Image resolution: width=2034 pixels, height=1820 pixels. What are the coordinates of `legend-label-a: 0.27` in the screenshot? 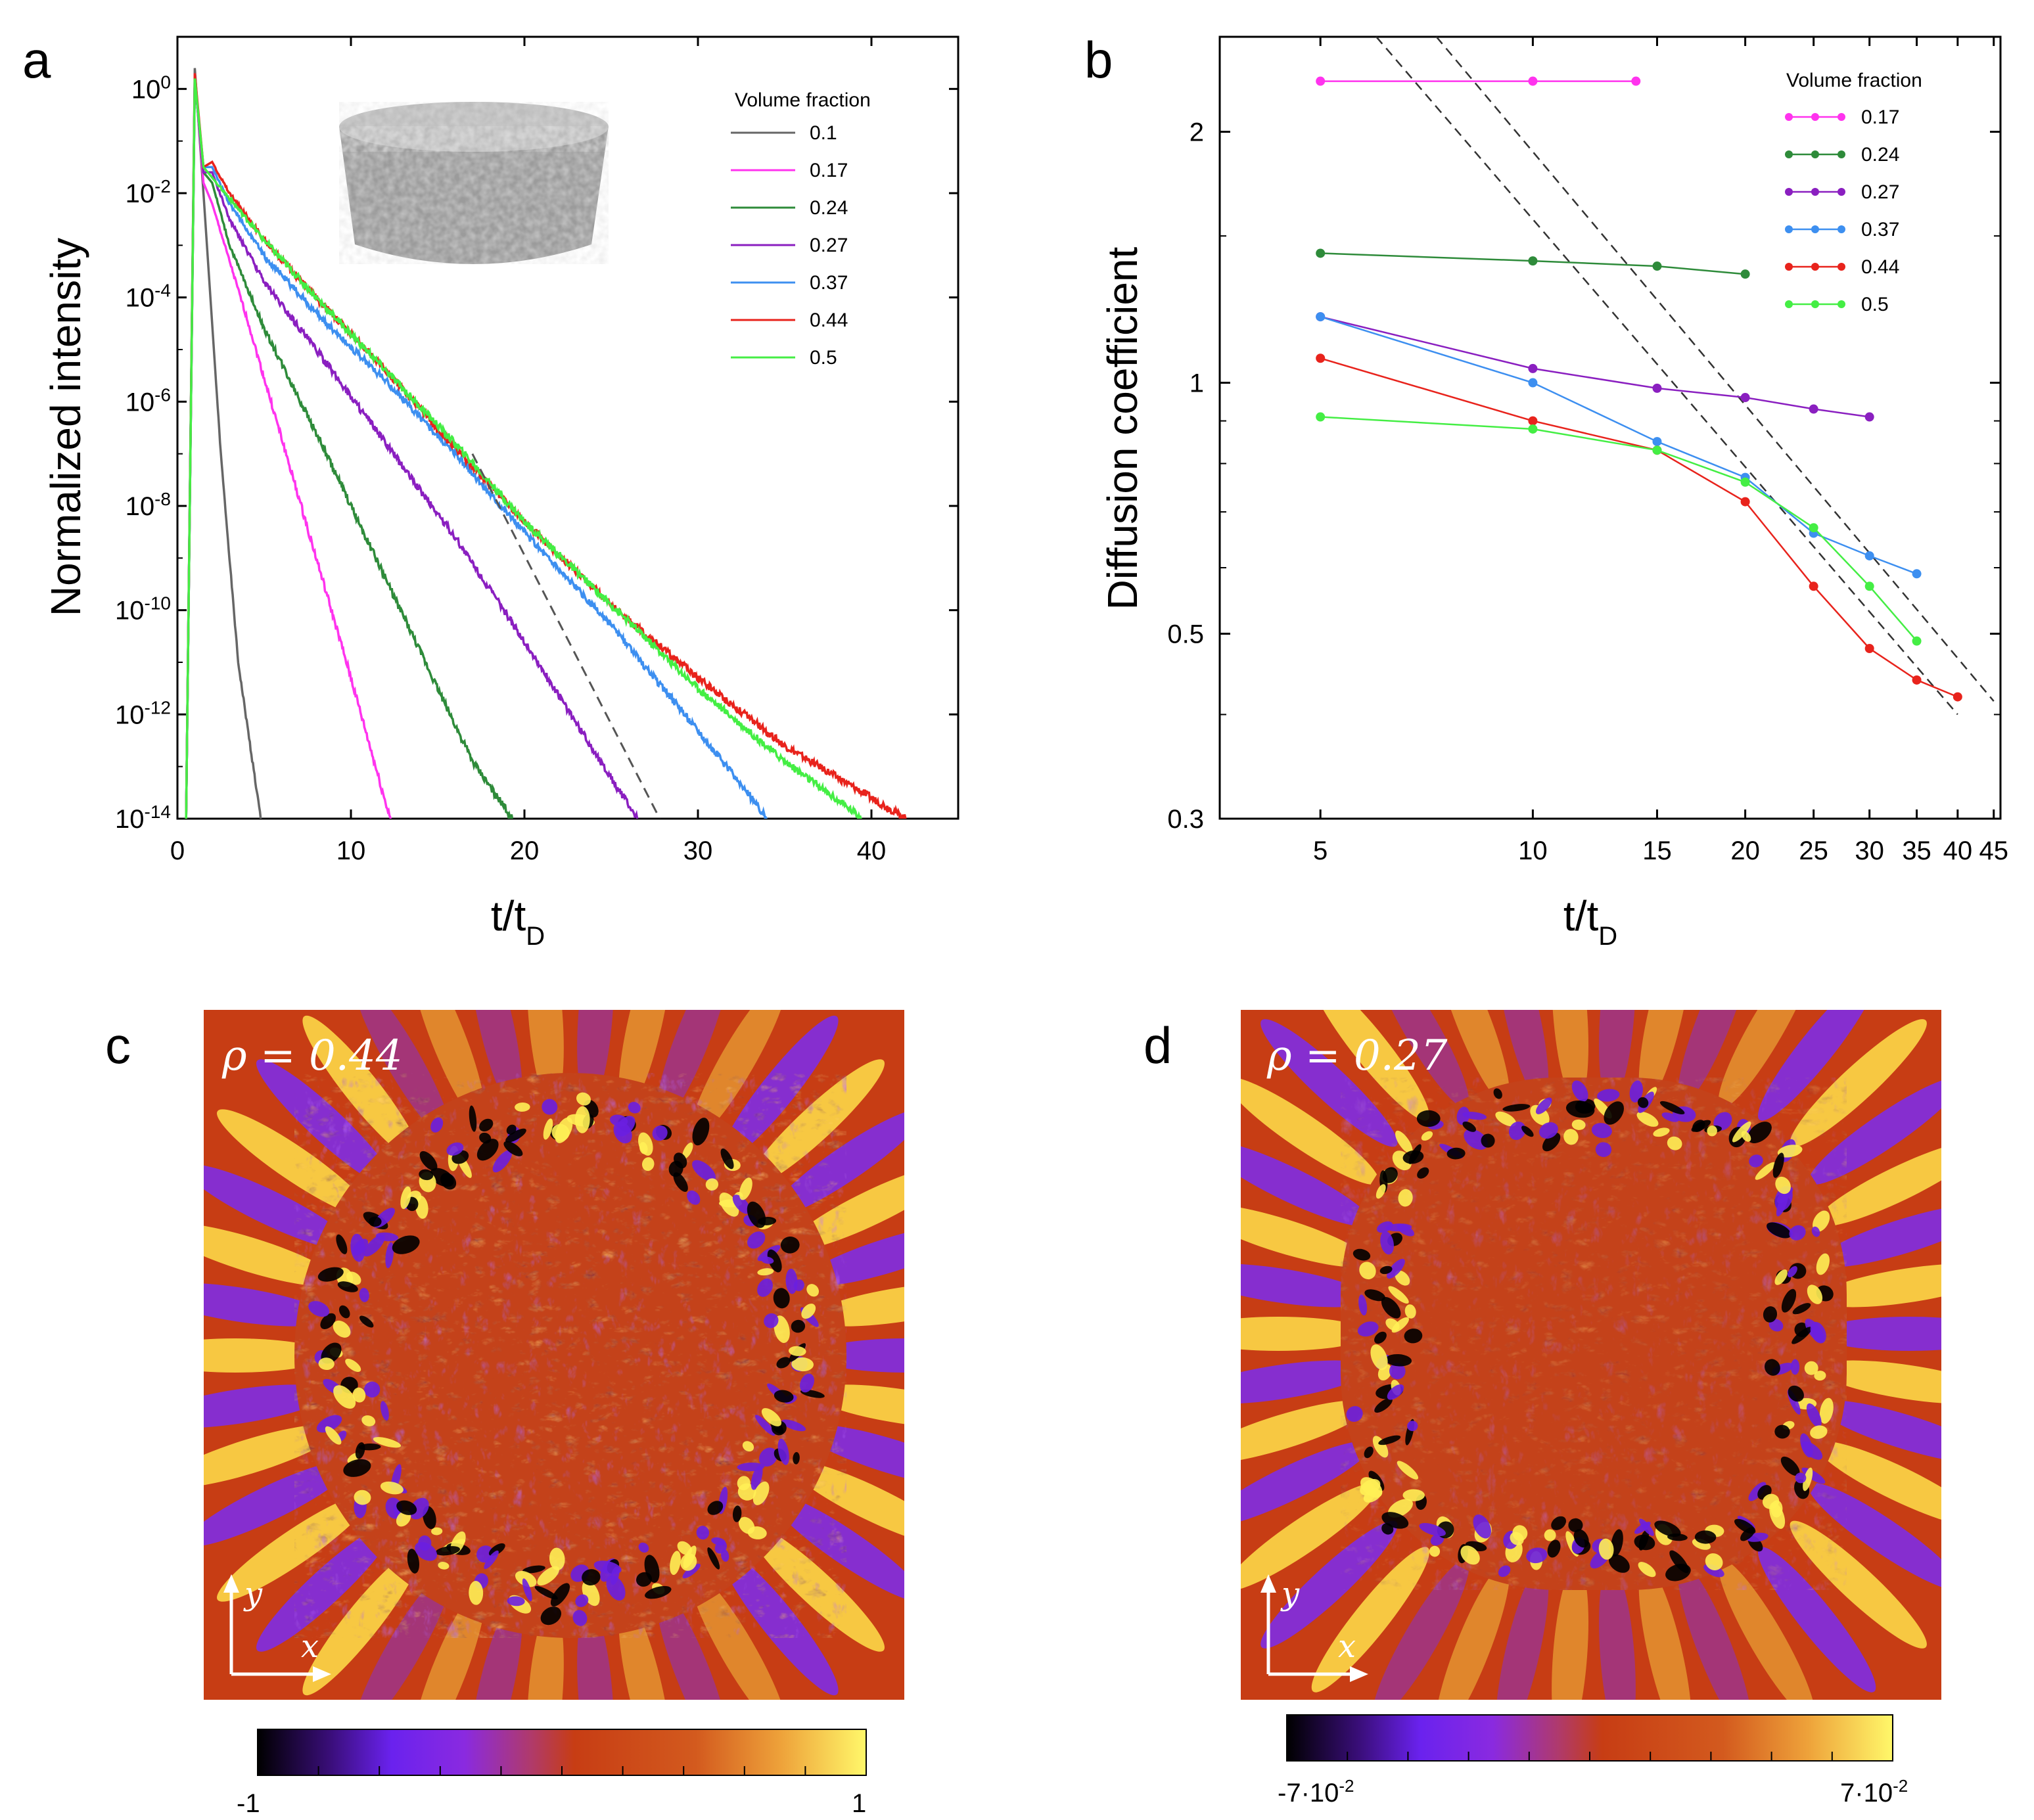 It's located at (829, 245).